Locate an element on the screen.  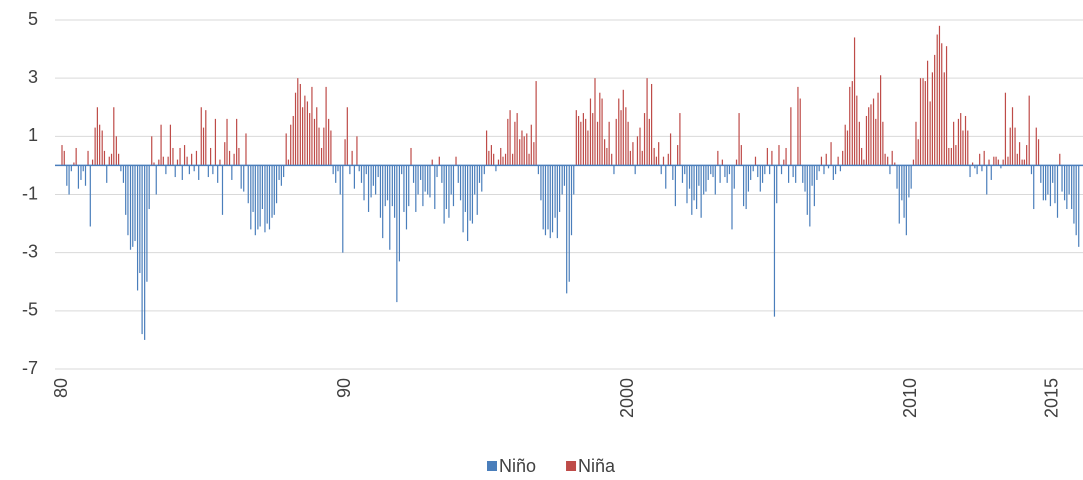
y-tick-label: 5 is located at coordinates (33, 19).